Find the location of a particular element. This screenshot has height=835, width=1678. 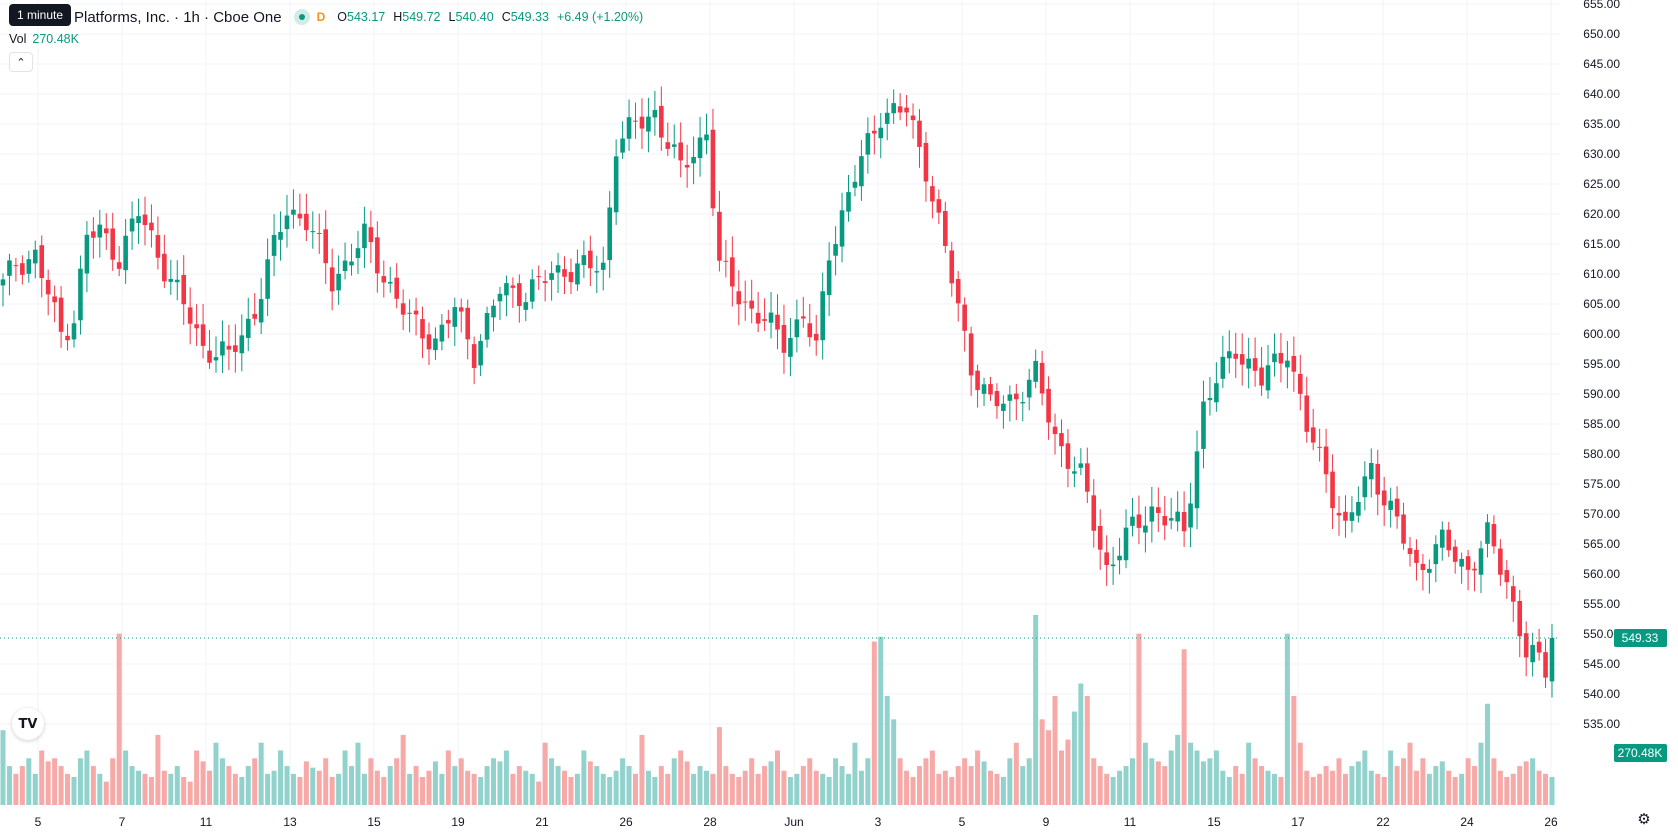

symbol-title: Platforms, Inc. · 1h · Cboe One is located at coordinates (178, 17).